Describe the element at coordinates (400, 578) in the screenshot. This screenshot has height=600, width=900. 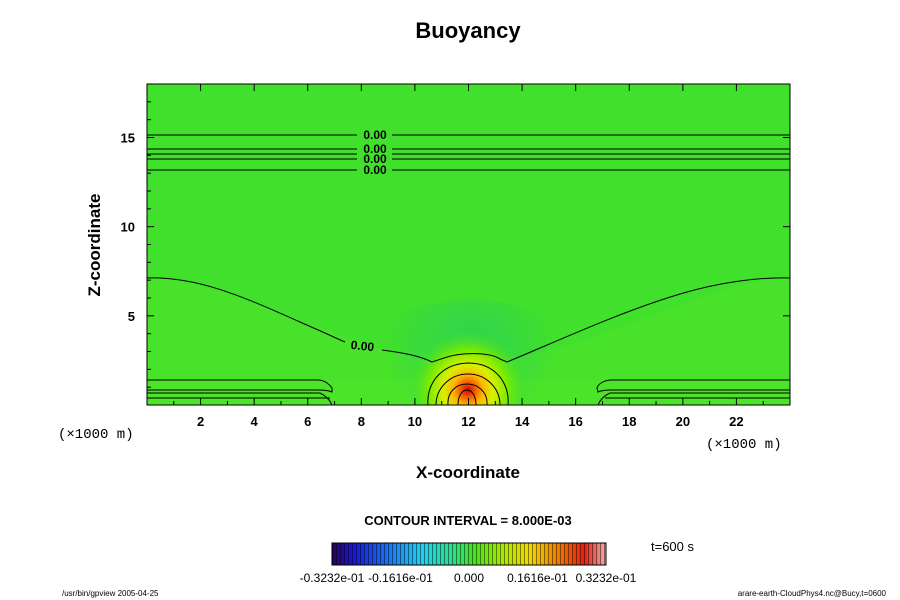
I see `colorbar-tick-label: -0.1616e-01` at that location.